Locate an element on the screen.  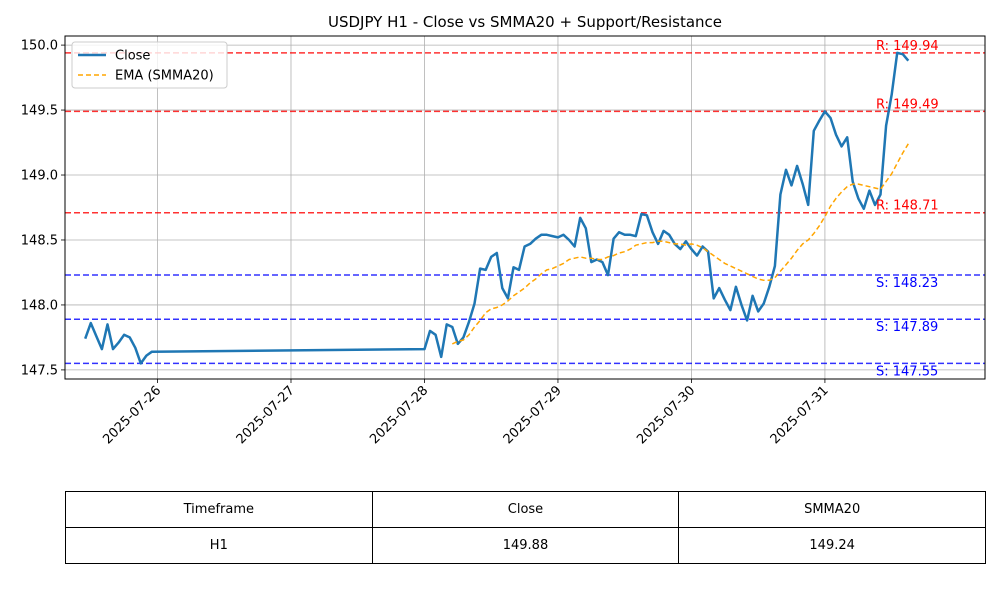
y-tick-label: 147.5 is located at coordinates (39, 370).